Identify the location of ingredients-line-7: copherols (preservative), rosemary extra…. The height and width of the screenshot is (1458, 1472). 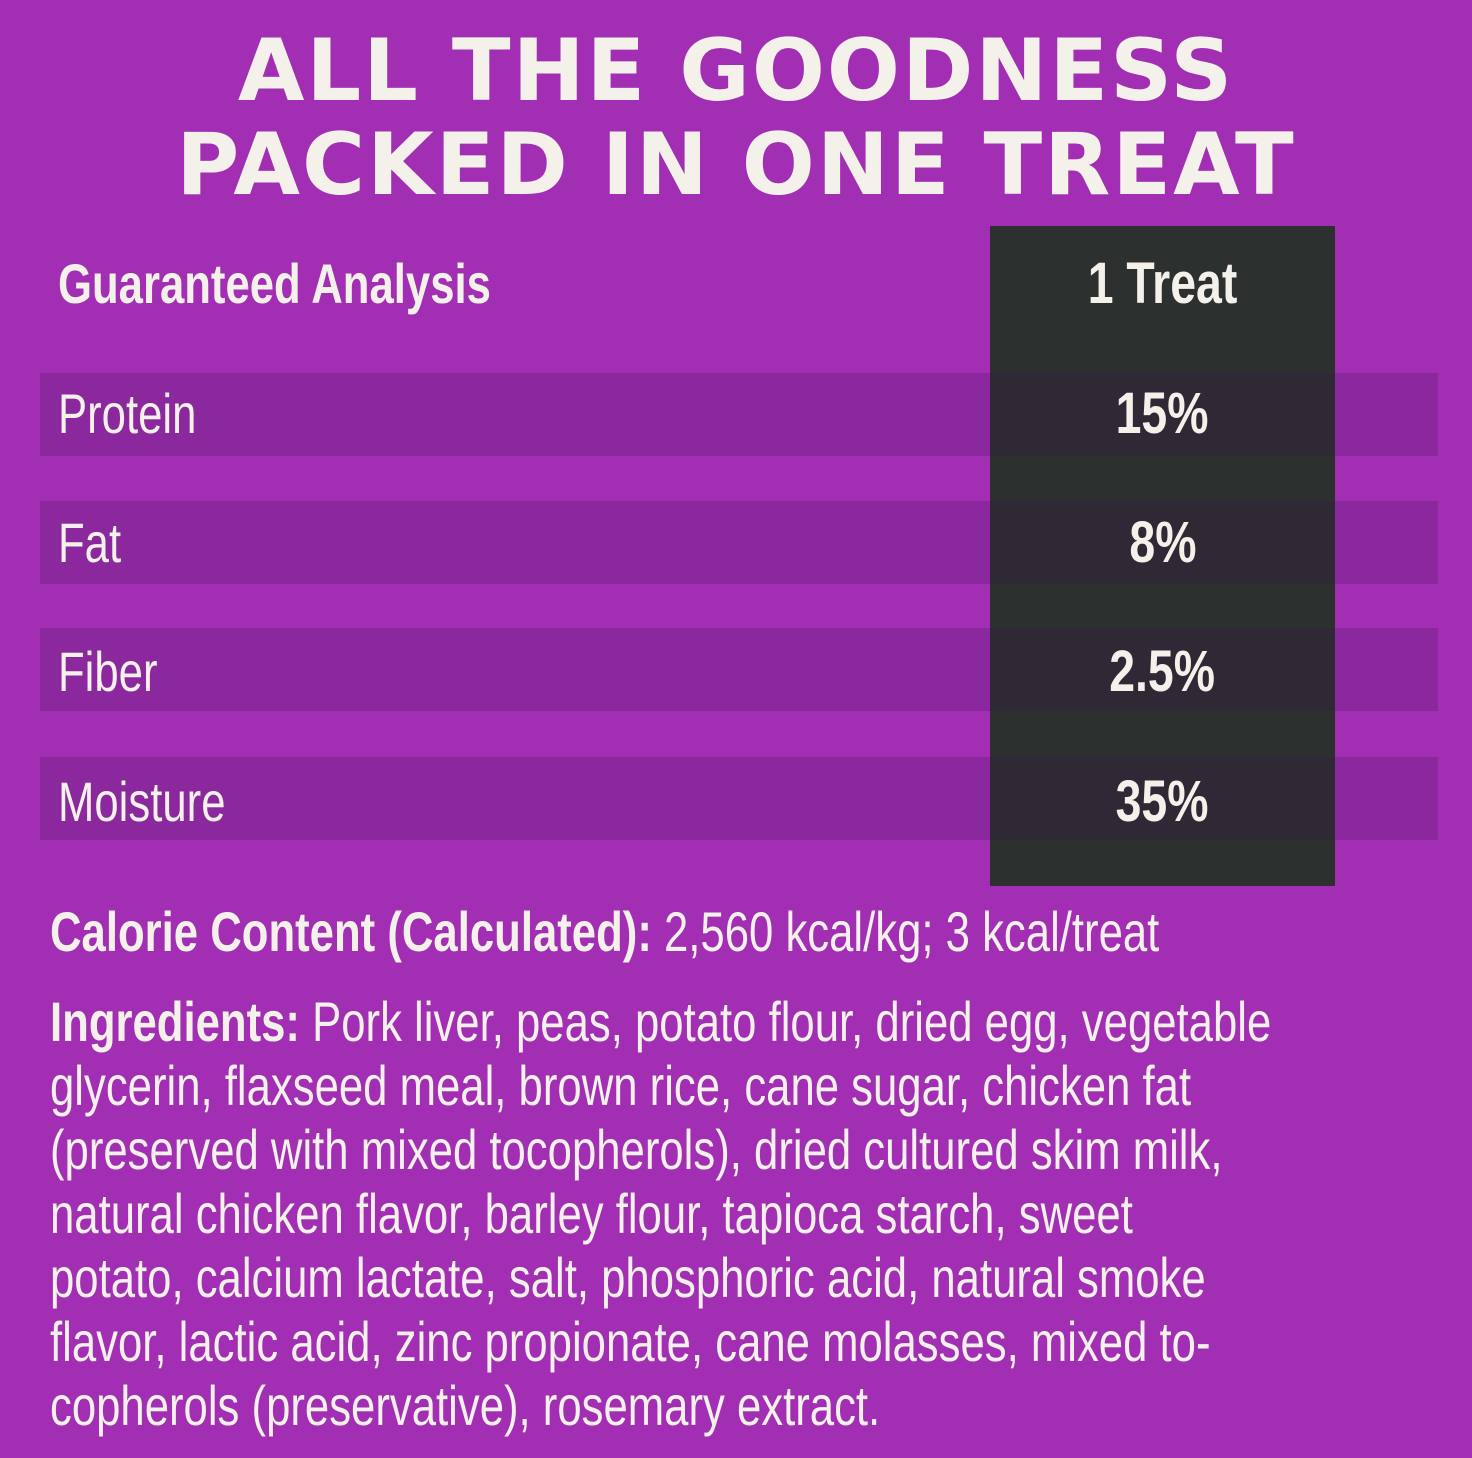
(465, 1405).